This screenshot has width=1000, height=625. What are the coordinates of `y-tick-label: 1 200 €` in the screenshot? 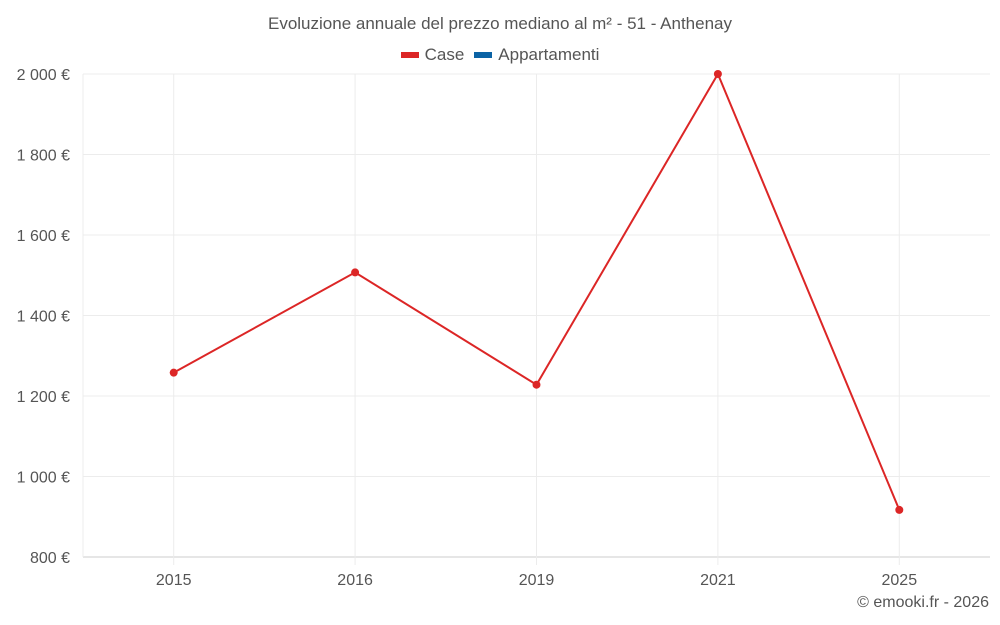 It's located at (43, 397).